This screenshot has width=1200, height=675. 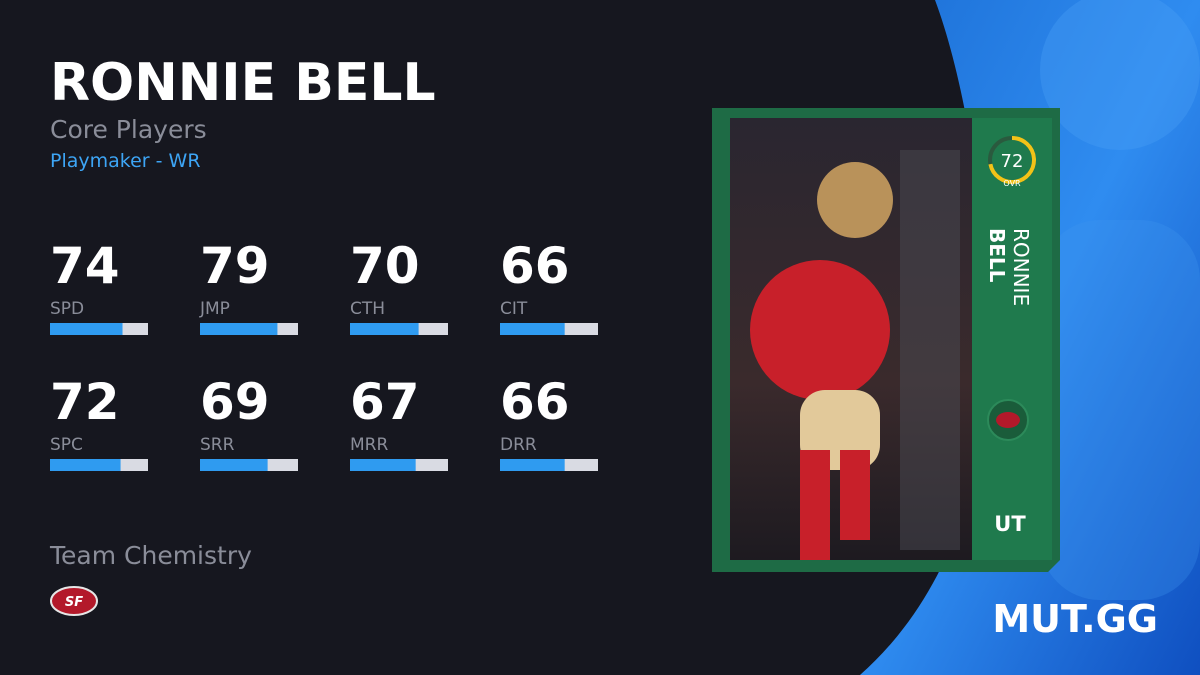 I want to click on stat-label: CIT, so click(x=514, y=309).